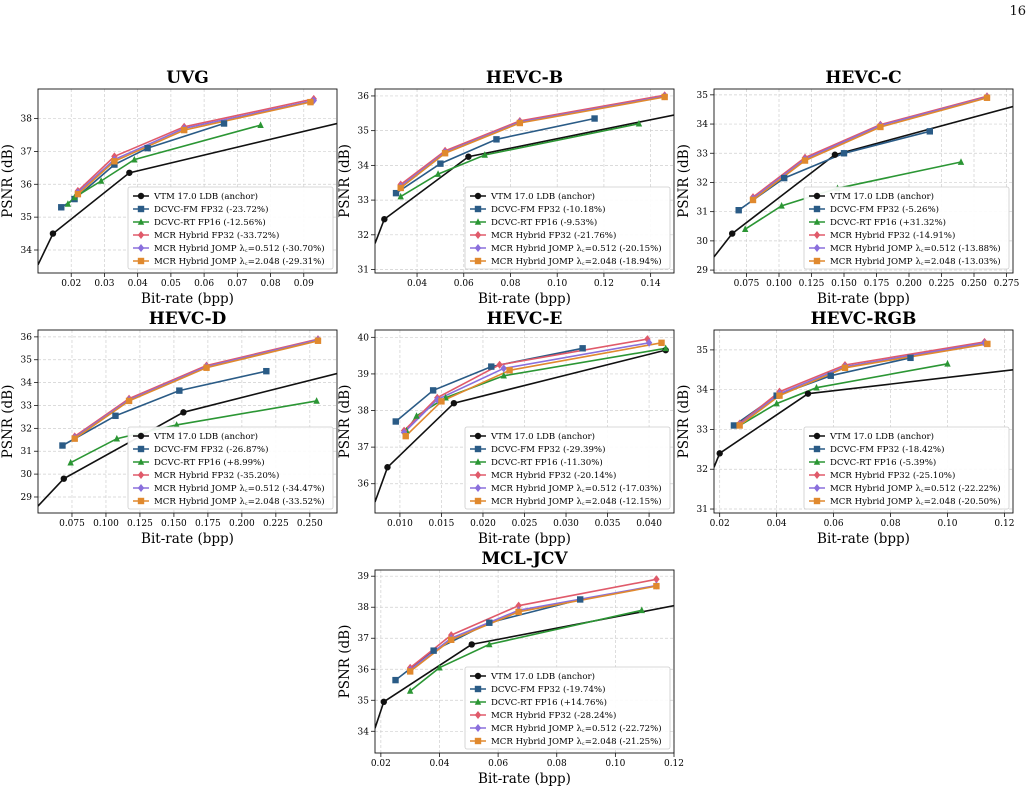  I want to click on series-line-vtm, so click(520, 426).